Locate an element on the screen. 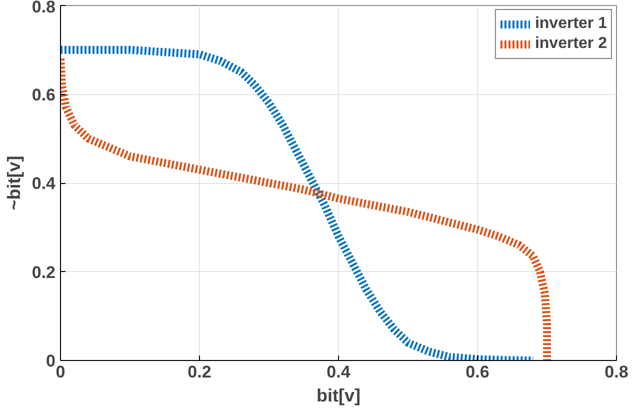  y-tick-label: 0.4 is located at coordinates (44, 183).